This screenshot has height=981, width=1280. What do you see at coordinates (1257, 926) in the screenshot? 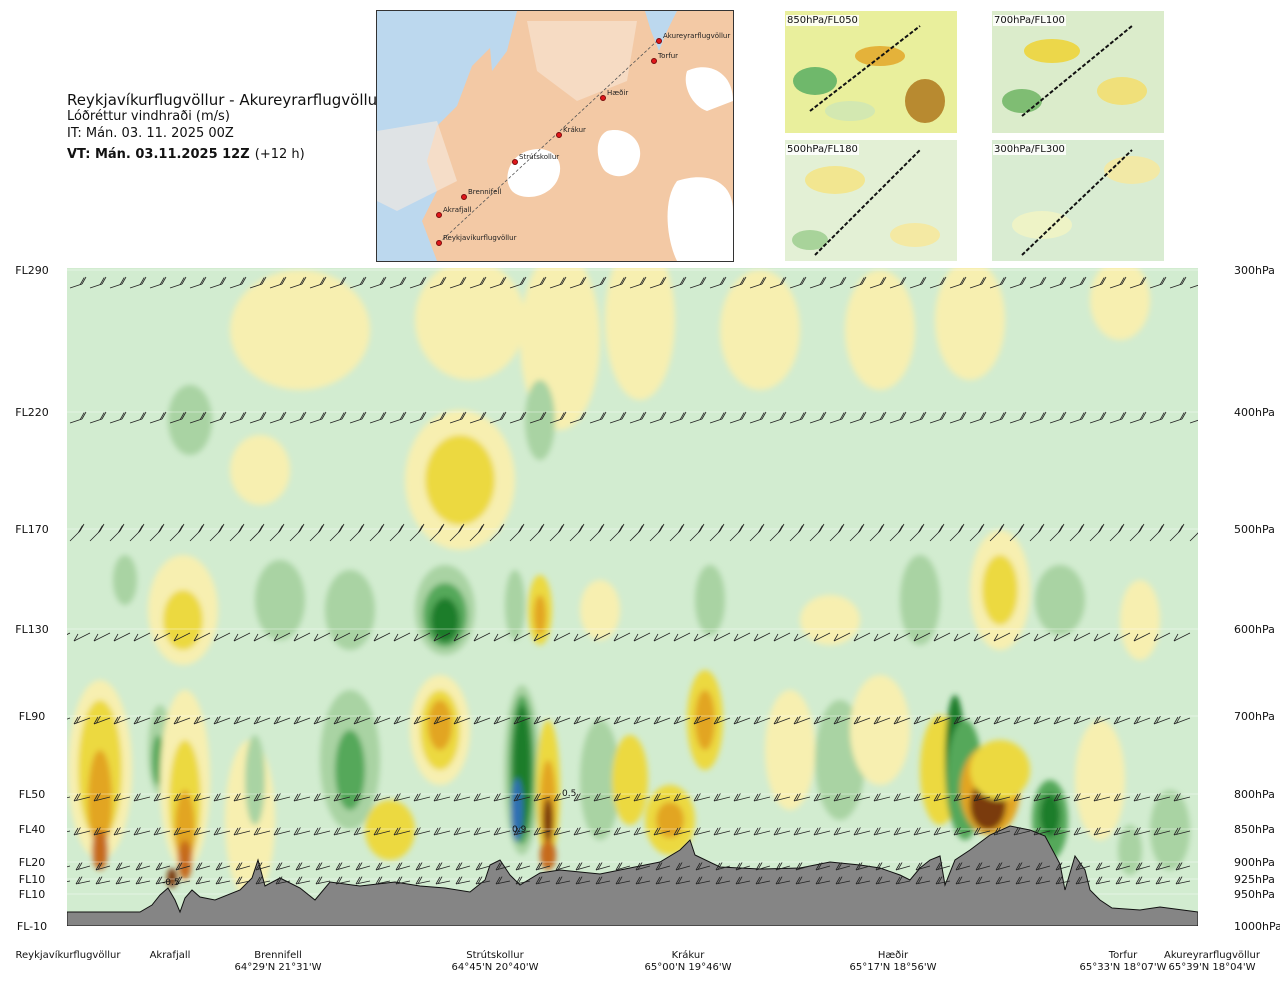
I see `right-axis-label: 1000hPa` at bounding box center [1257, 926].